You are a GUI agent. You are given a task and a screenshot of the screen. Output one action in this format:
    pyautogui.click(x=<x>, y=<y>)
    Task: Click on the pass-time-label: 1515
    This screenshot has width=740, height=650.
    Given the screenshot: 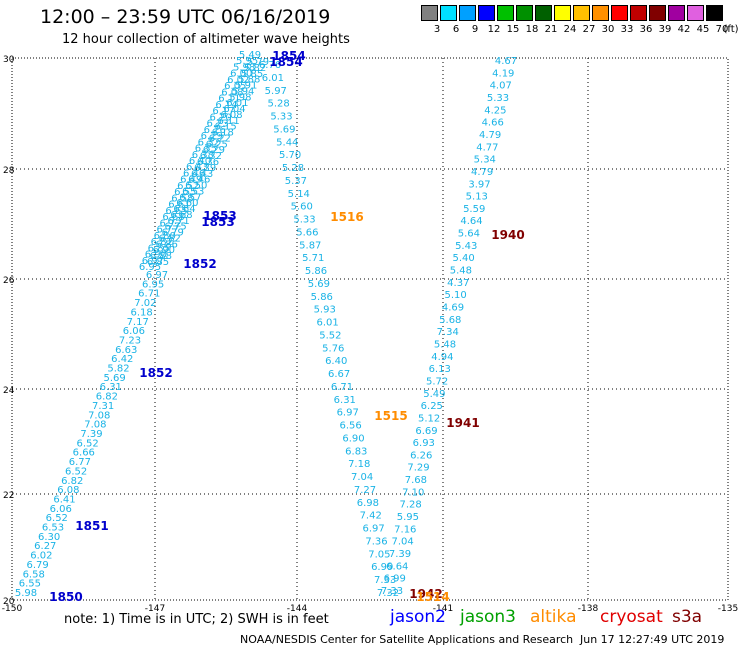 What is the action you would take?
    pyautogui.click(x=390, y=416)
    